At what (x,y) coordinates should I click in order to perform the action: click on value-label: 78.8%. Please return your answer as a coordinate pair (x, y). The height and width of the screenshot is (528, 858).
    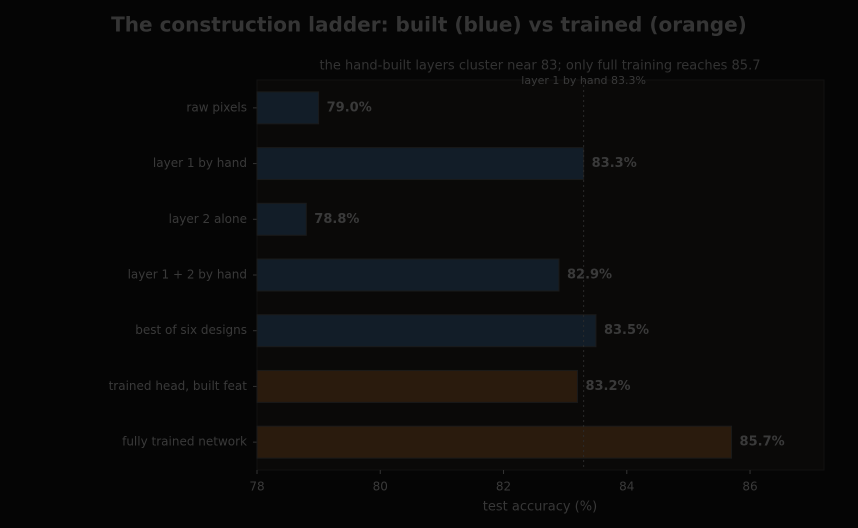
    Looking at the image, I should click on (336, 219).